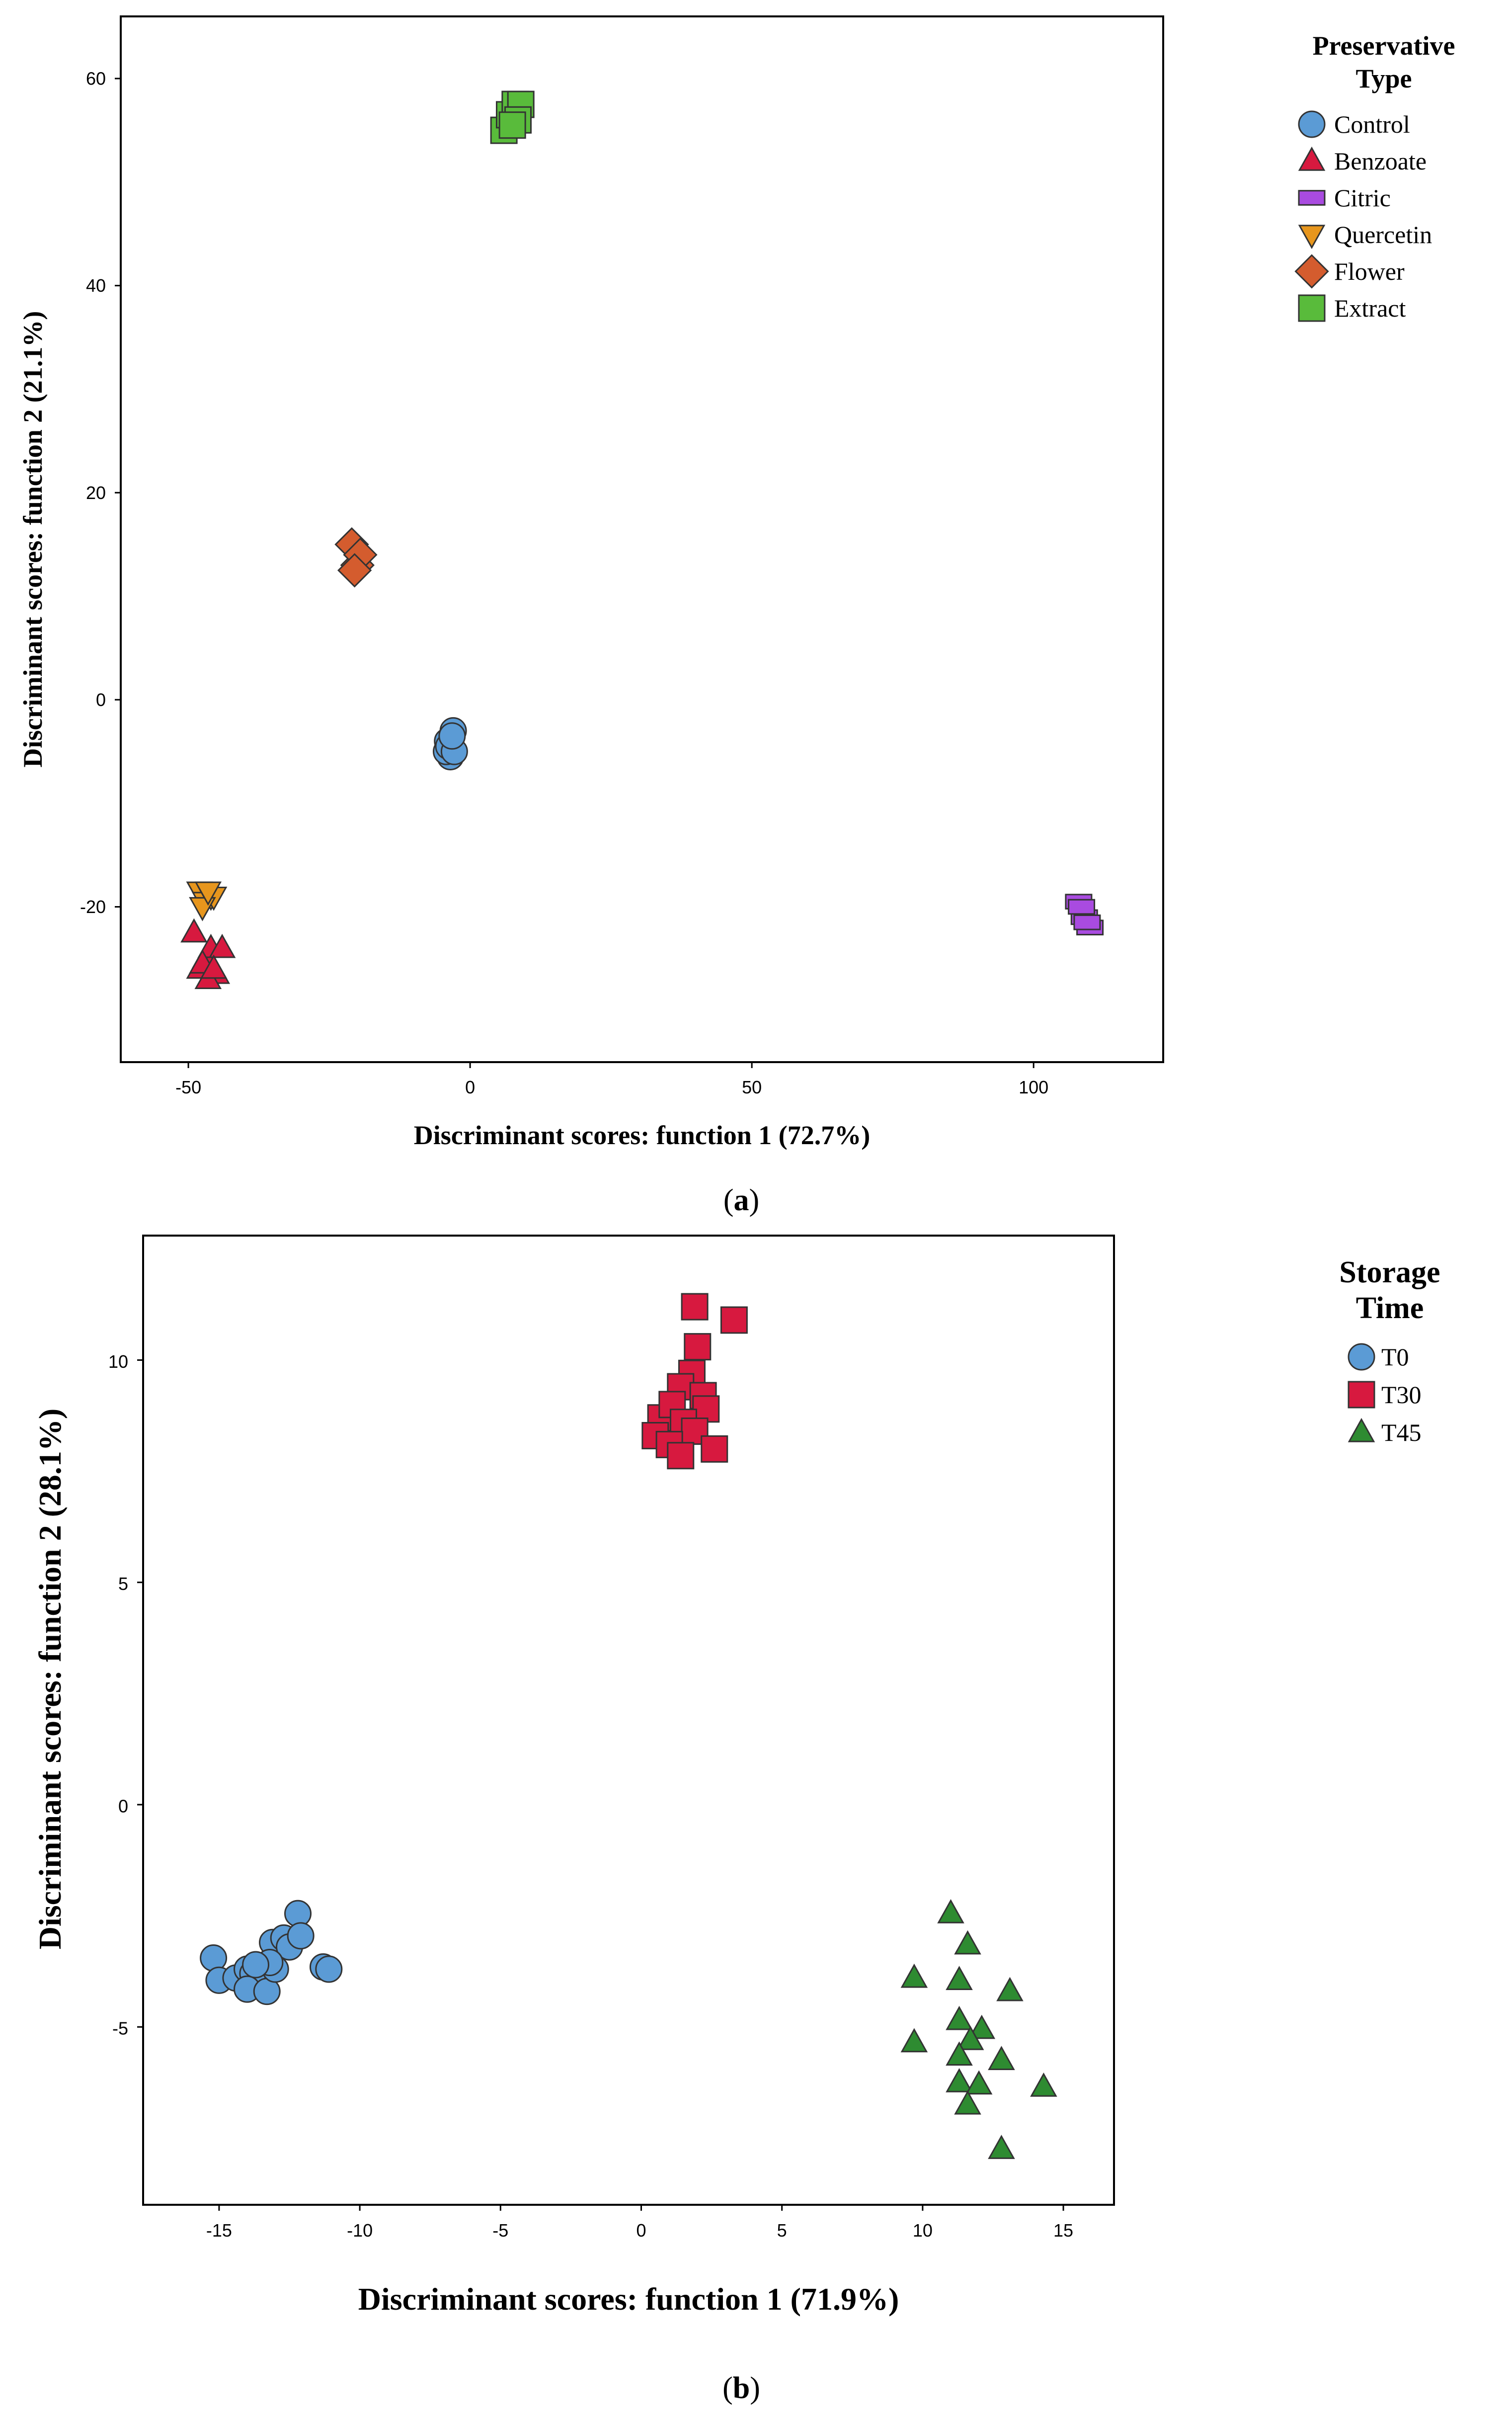  I want to click on y-tick-label: 60, so click(96, 79).